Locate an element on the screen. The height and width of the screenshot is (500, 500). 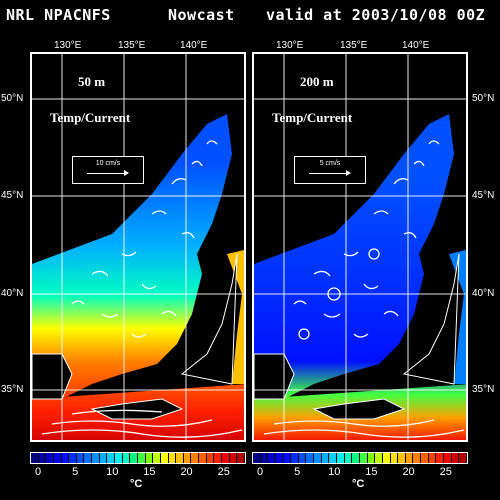
colorbar-tick-50m: 5 is located at coordinates (75, 472).